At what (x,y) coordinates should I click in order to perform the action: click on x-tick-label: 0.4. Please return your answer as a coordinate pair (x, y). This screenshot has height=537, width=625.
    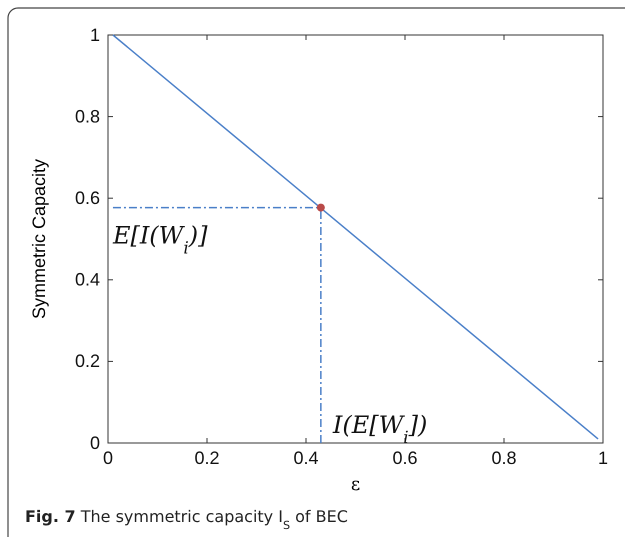
    Looking at the image, I should click on (306, 458).